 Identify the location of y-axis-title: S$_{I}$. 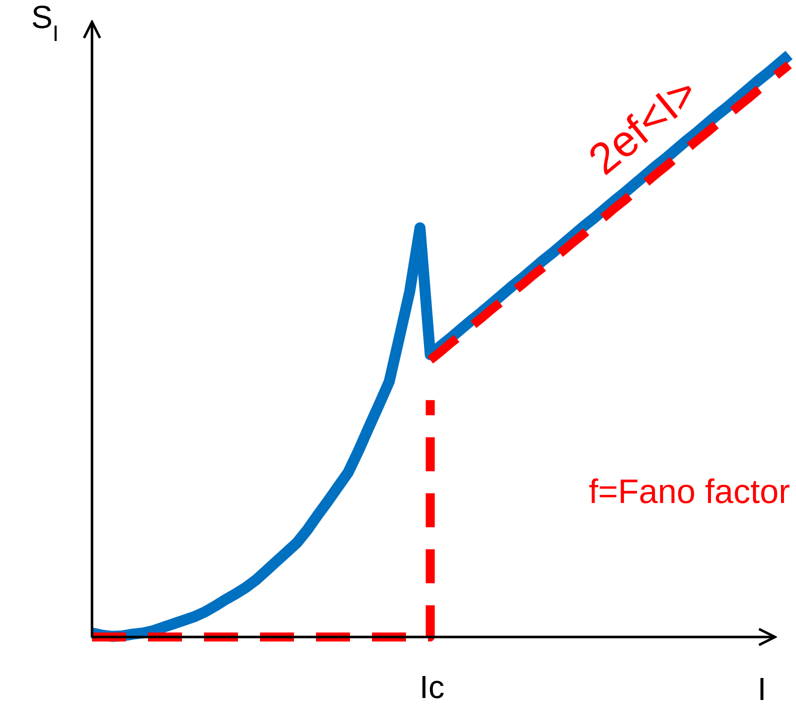
(45, 23).